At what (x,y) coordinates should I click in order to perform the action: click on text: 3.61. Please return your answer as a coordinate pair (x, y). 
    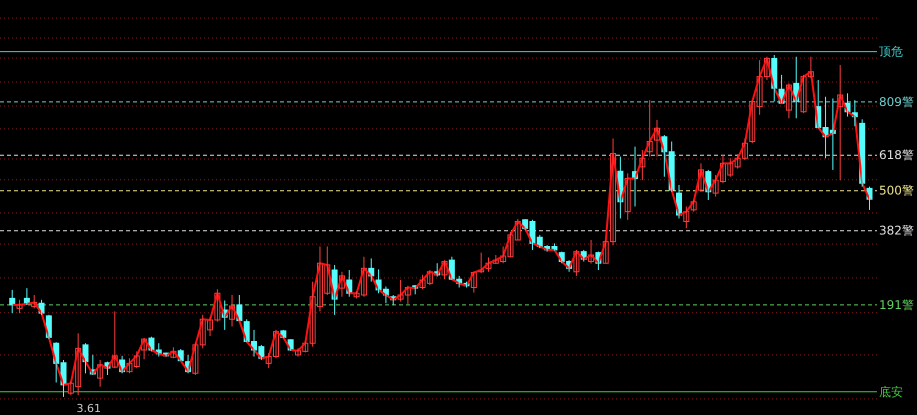
    Looking at the image, I should click on (89, 408).